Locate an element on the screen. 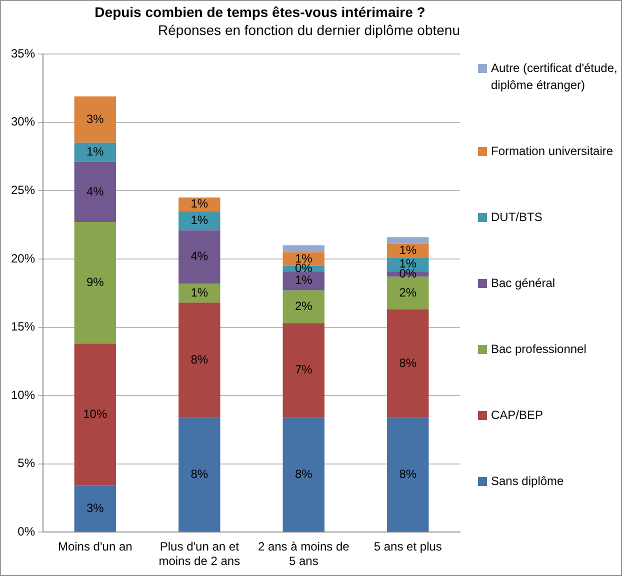 The image size is (628, 582). y-tick-label: 20% is located at coordinates (23, 258).